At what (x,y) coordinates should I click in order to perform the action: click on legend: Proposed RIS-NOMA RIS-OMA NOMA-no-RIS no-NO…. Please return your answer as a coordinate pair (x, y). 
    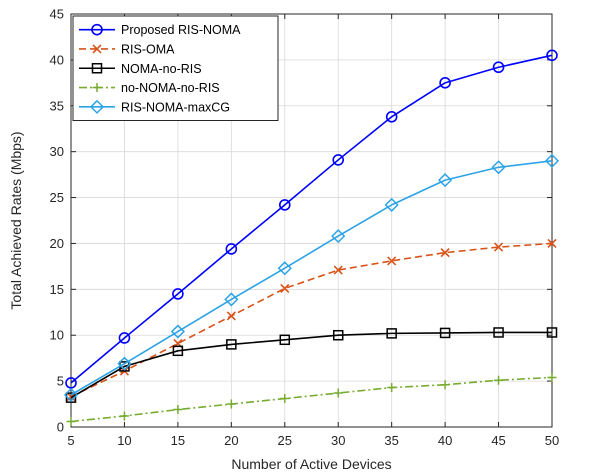
    Looking at the image, I should click on (175, 68).